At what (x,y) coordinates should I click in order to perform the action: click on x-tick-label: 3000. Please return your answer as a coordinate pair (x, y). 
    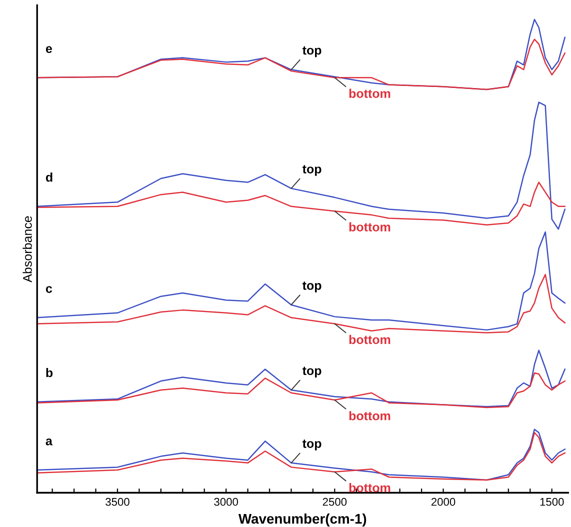
    Looking at the image, I should click on (226, 502).